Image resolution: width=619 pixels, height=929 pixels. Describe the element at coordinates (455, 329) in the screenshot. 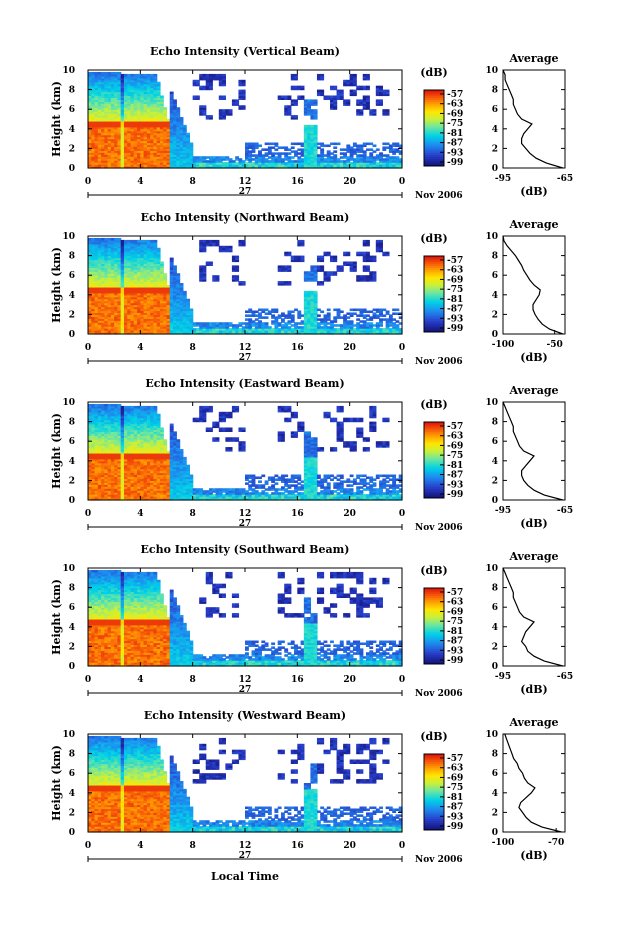

I see `colorbar-tick-label: -99` at that location.